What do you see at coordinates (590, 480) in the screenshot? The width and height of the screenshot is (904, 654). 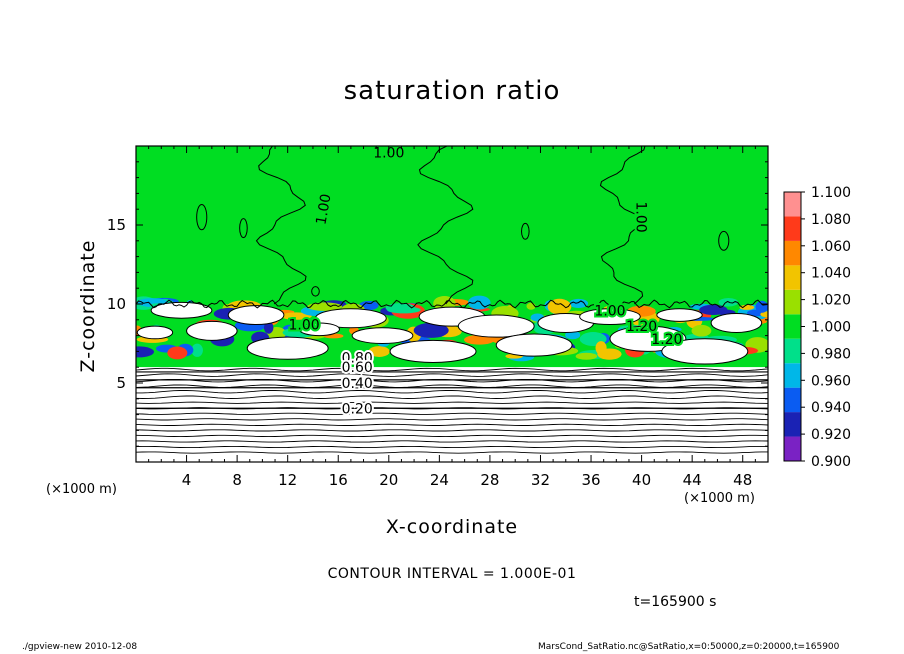 I see `x-tick-label: 36` at bounding box center [590, 480].